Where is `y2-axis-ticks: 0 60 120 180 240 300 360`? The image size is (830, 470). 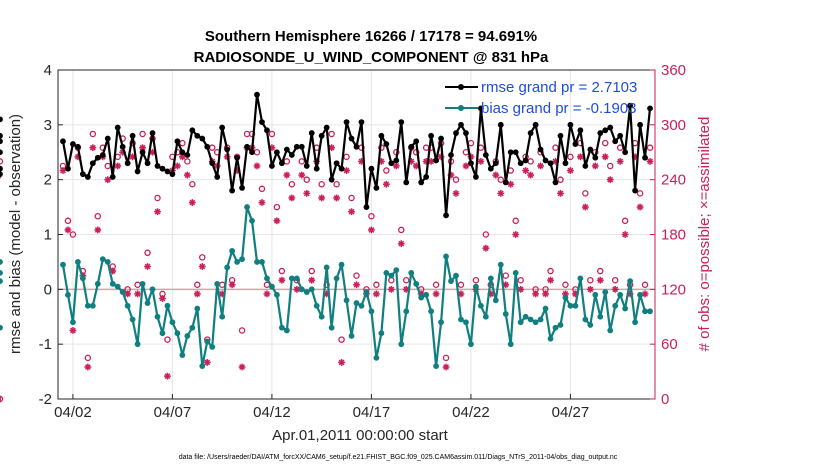 y2-axis-ticks: 0 60 120 180 240 300 360 is located at coordinates (668, 235).